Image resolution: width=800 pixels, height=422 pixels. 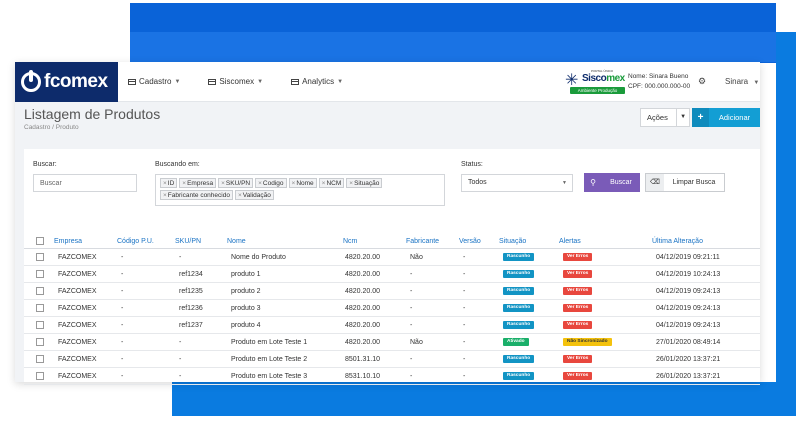 I want to click on cell-alerta: Não Sincronizado, so click(x=587, y=342).